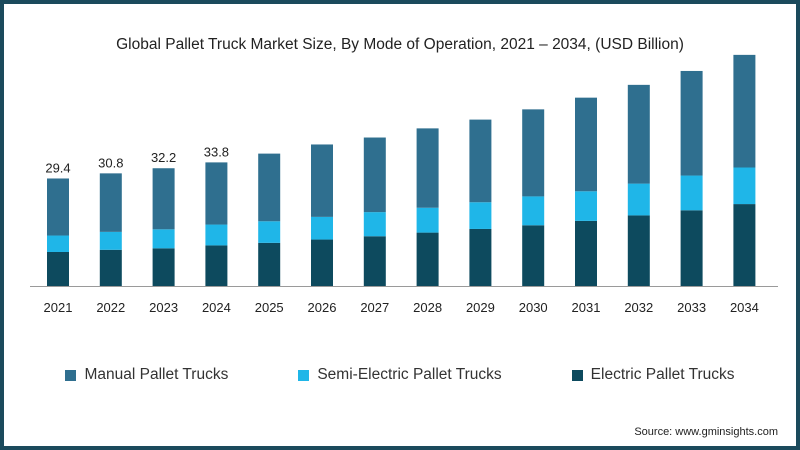 The height and width of the screenshot is (450, 800). I want to click on bar-semi-electric-pallet-trucks-2025, so click(269, 232).